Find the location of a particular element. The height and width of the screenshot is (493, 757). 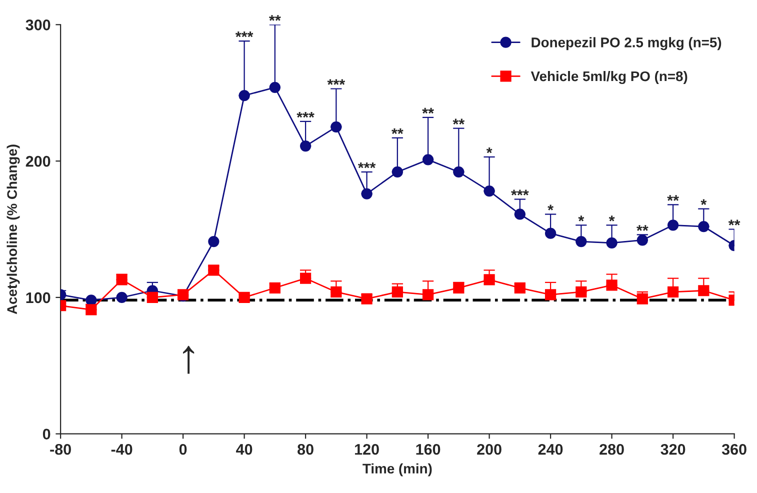

x-tick-label: 200 is located at coordinates (489, 449).